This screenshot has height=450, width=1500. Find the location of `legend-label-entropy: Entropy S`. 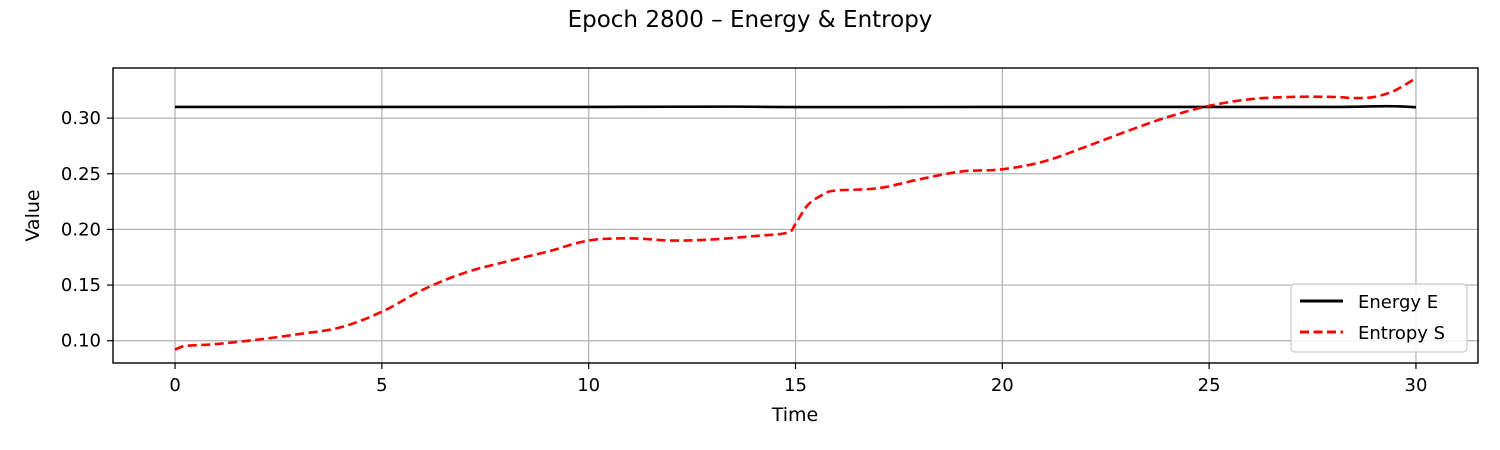

legend-label-entropy: Entropy S is located at coordinates (1401, 333).